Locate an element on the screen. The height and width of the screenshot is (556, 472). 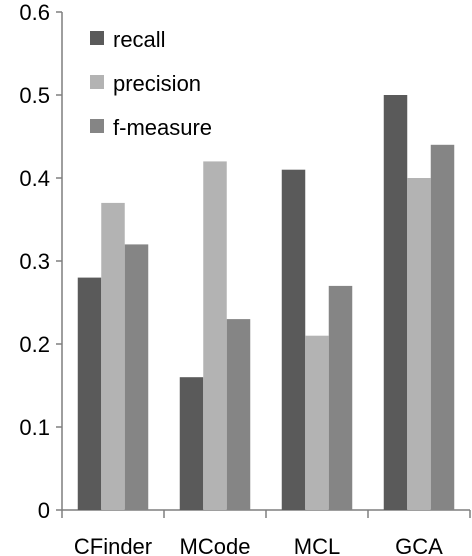
legend-swatch-f-measure is located at coordinates (97, 126).